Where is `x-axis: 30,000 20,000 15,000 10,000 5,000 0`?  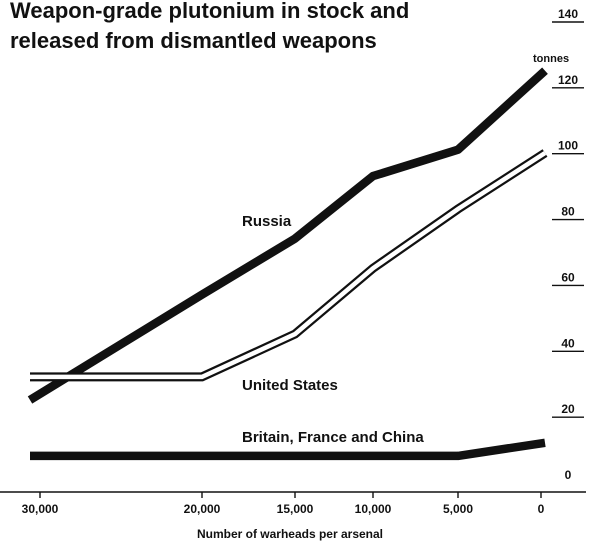
x-axis: 30,000 20,000 15,000 10,000 5,000 0 is located at coordinates (283, 504).